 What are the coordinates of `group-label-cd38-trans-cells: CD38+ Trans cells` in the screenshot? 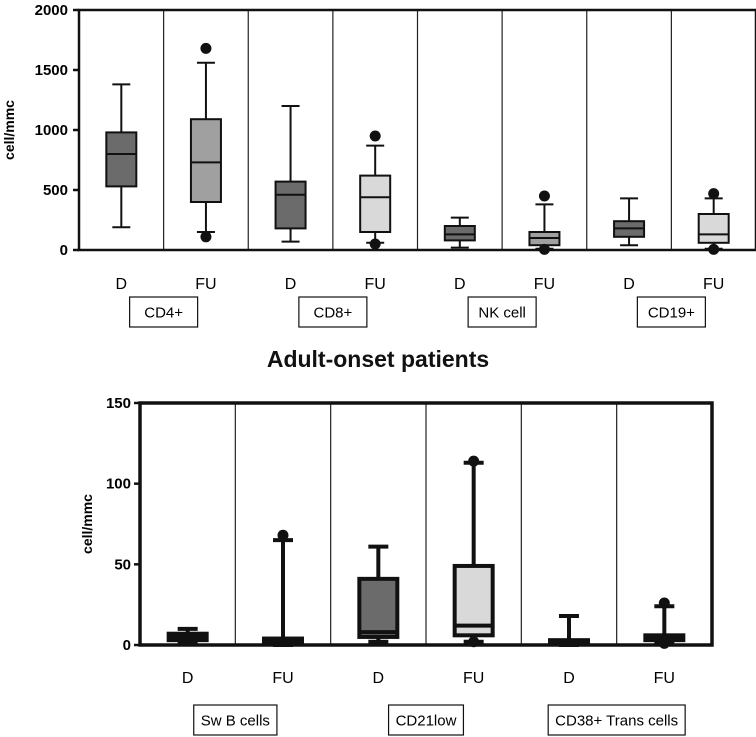 It's located at (616, 720).